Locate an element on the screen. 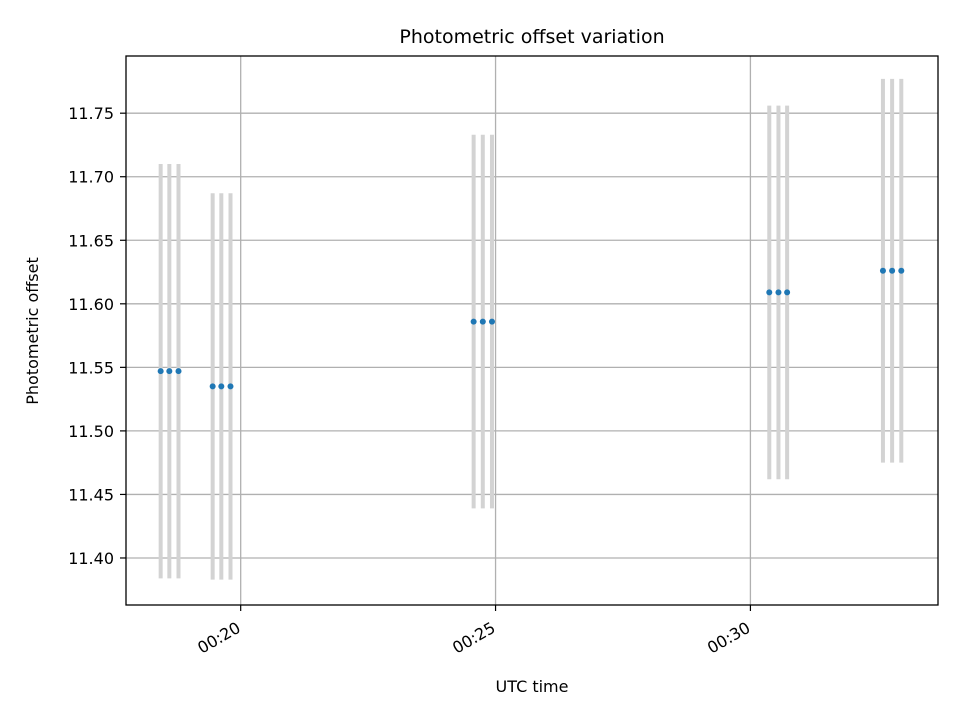 This screenshot has height=720, width=960. y-tick-label: 11.65 is located at coordinates (91, 240).